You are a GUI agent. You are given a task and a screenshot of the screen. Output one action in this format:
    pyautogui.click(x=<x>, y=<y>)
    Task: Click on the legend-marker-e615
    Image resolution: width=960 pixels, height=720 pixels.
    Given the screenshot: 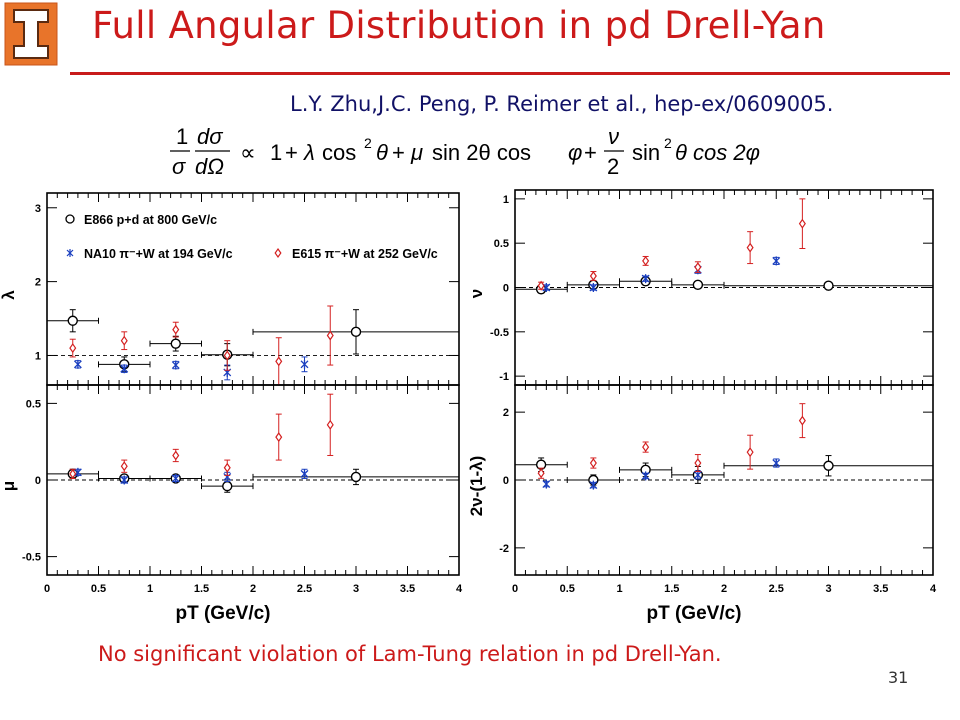 What is the action you would take?
    pyautogui.click(x=278, y=253)
    